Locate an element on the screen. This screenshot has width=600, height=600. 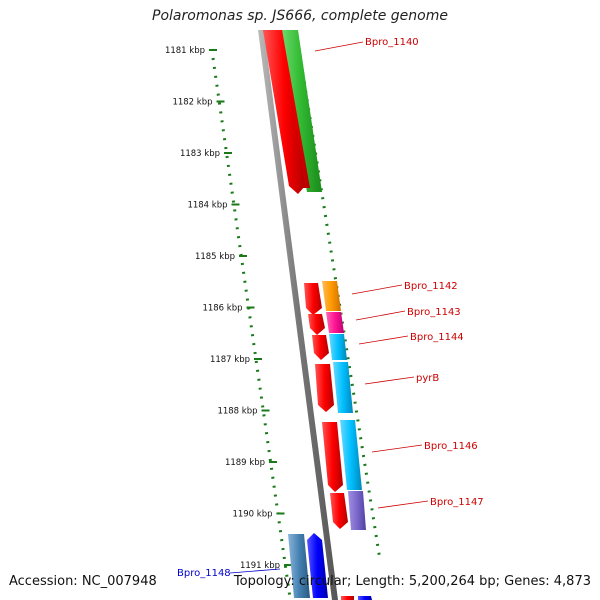
gene-bpro-1147-box is located at coordinates (357, 510).